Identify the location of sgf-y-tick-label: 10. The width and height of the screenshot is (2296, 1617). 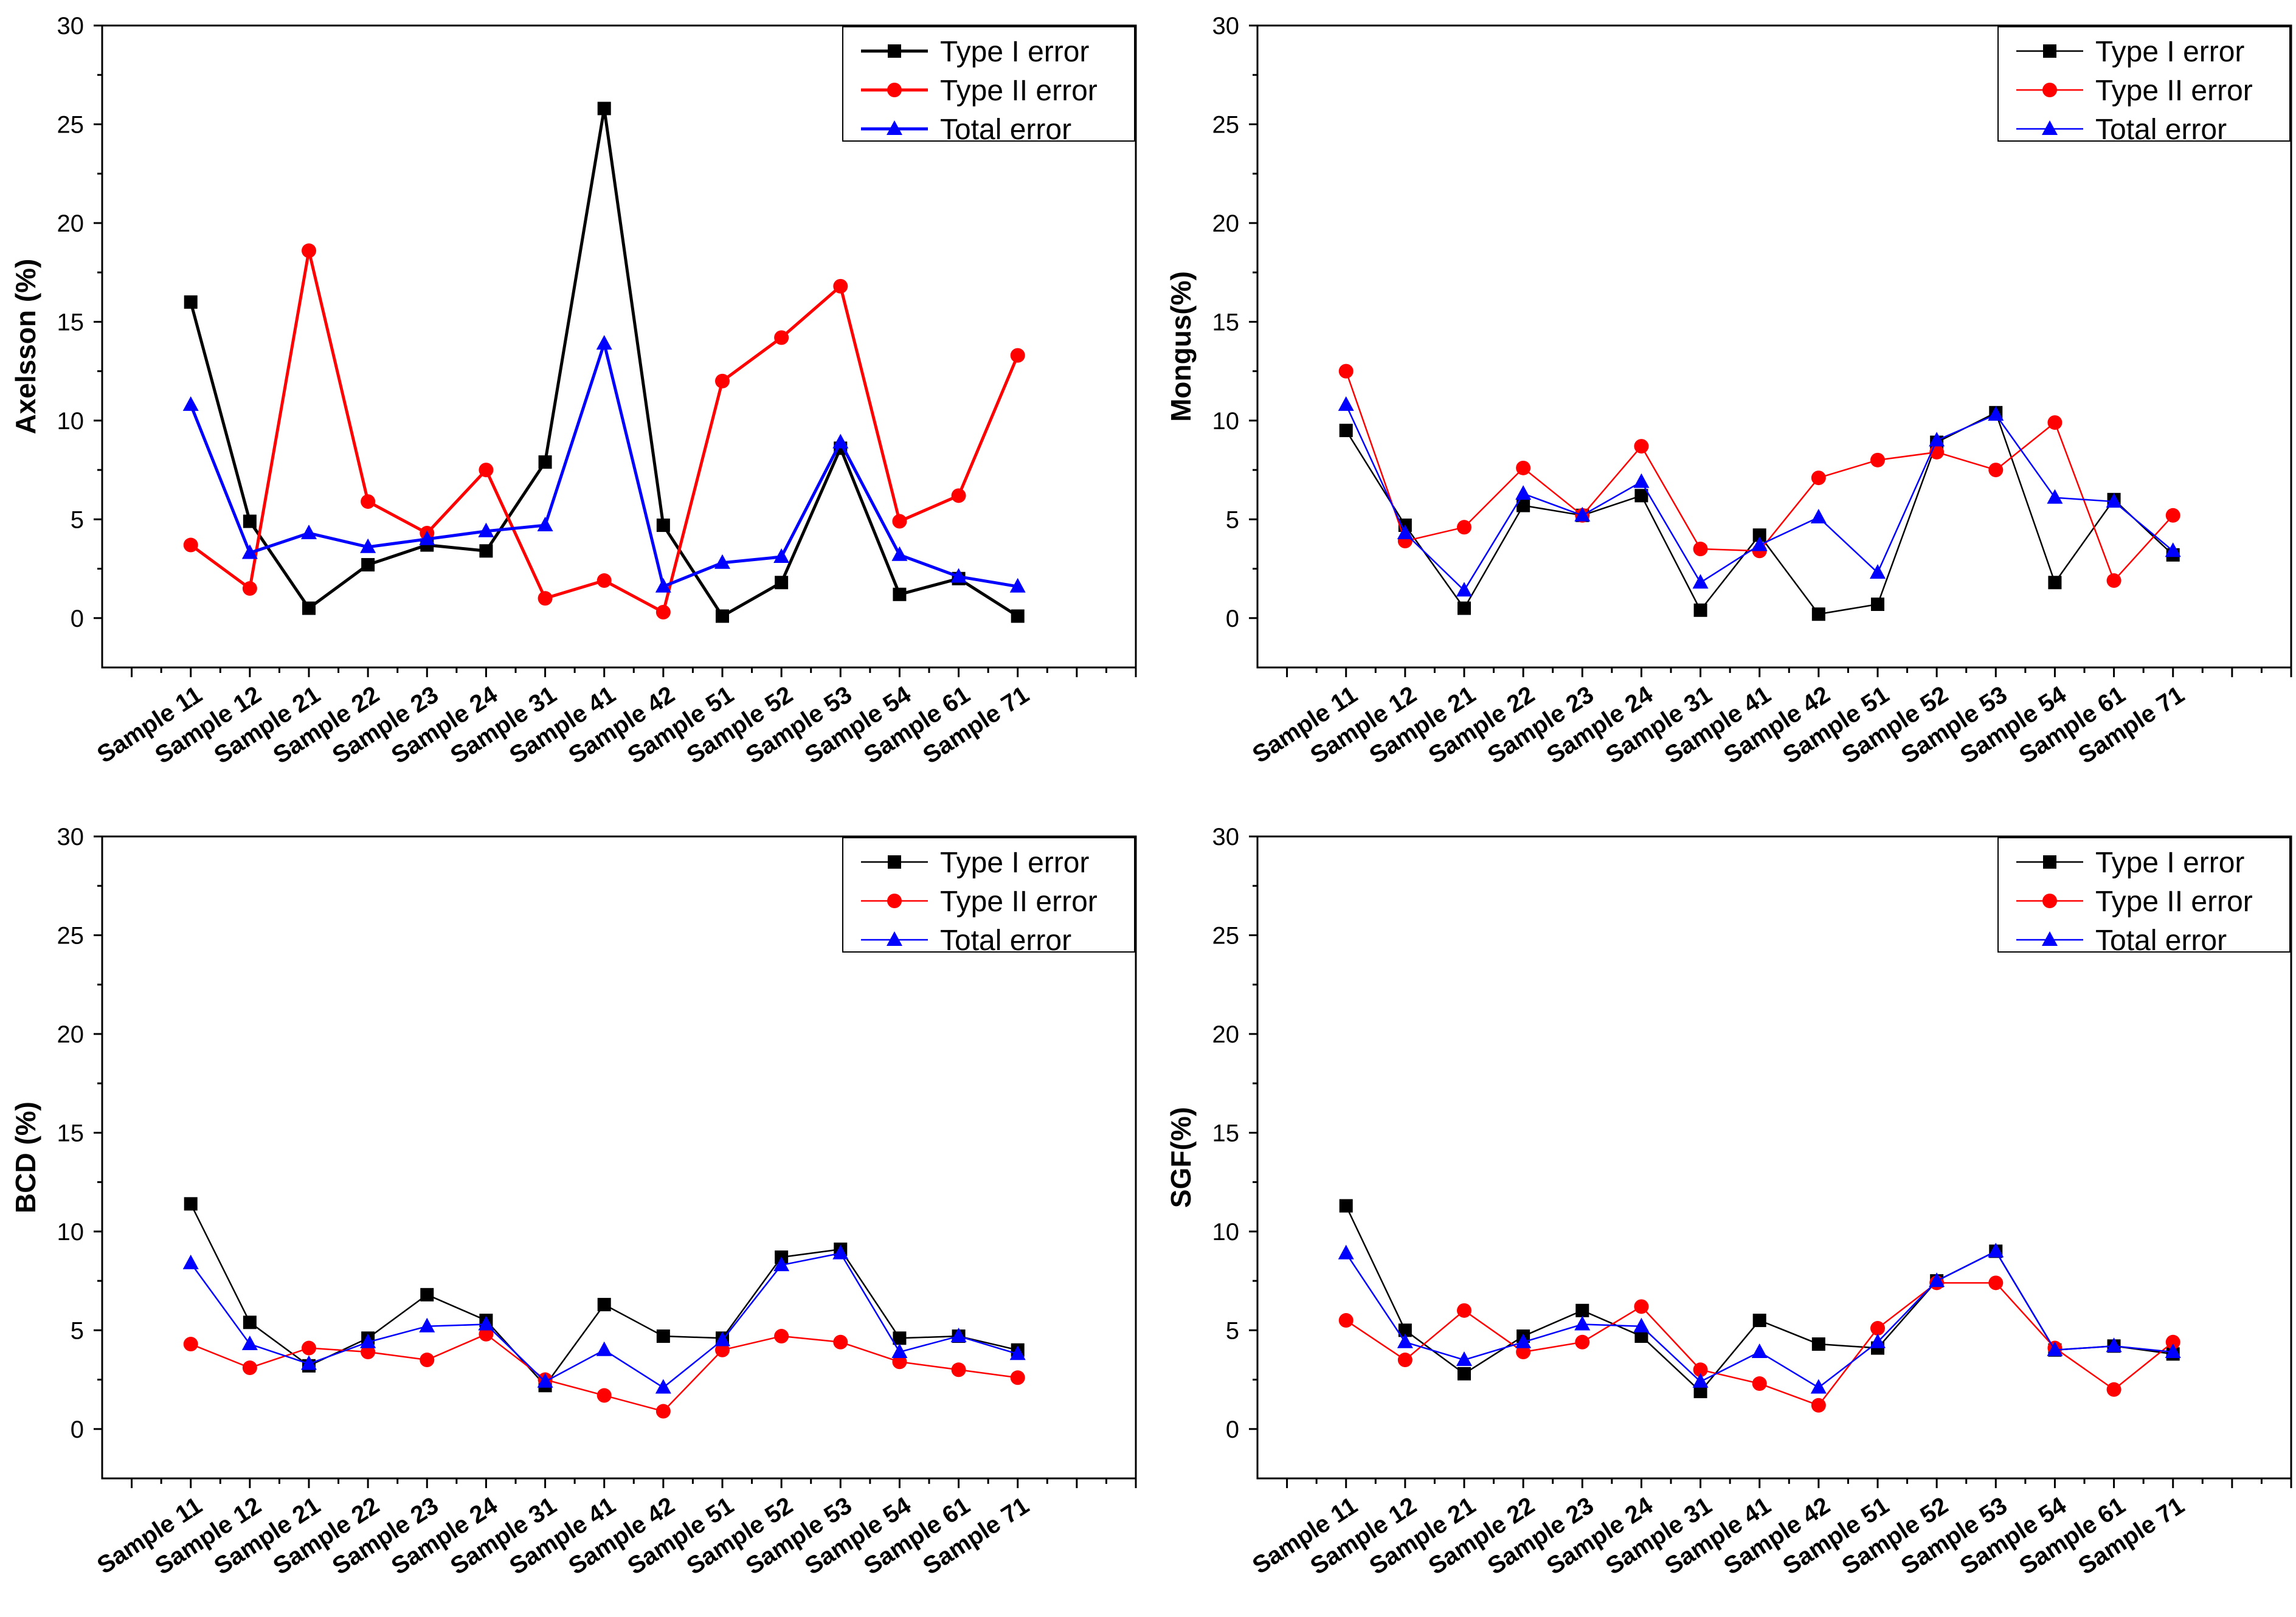
(1226, 1232).